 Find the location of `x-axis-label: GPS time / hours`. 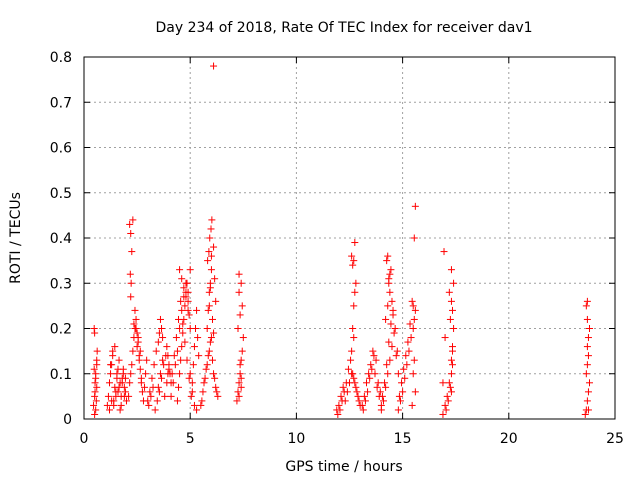

x-axis-label: GPS time / hours is located at coordinates (343, 467).